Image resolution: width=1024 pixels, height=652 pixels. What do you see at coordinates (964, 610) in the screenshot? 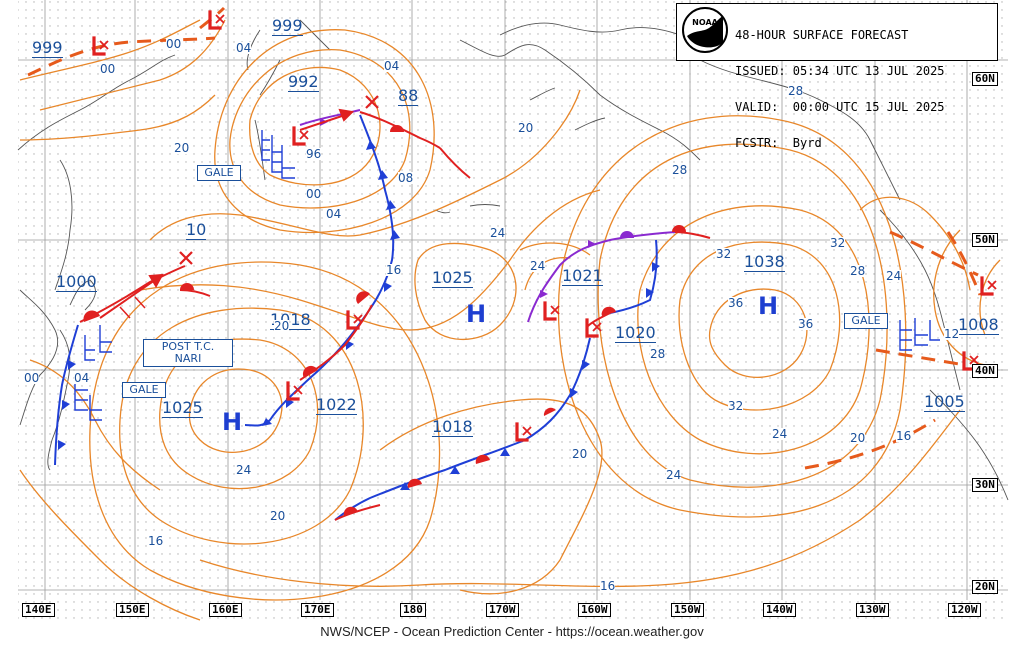
I see `lon-label: 120W` at bounding box center [964, 610].